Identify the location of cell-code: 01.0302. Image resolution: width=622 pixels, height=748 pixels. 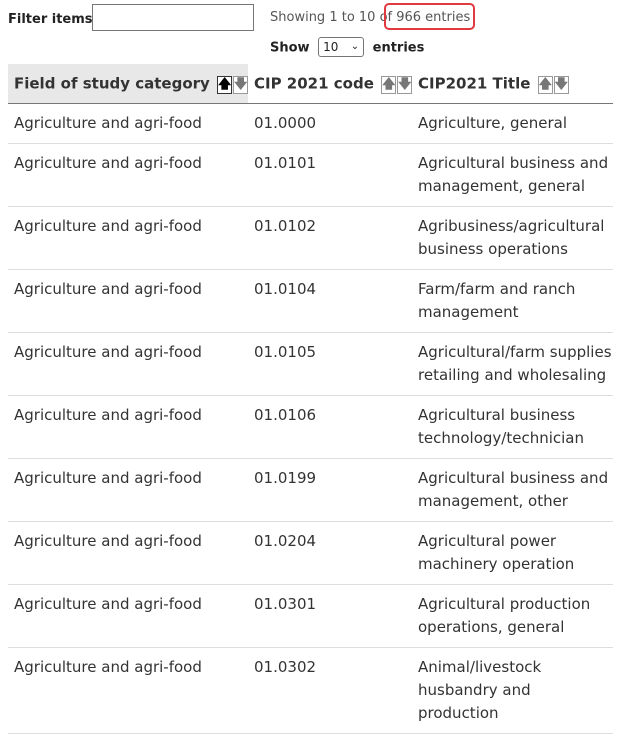
(330, 690).